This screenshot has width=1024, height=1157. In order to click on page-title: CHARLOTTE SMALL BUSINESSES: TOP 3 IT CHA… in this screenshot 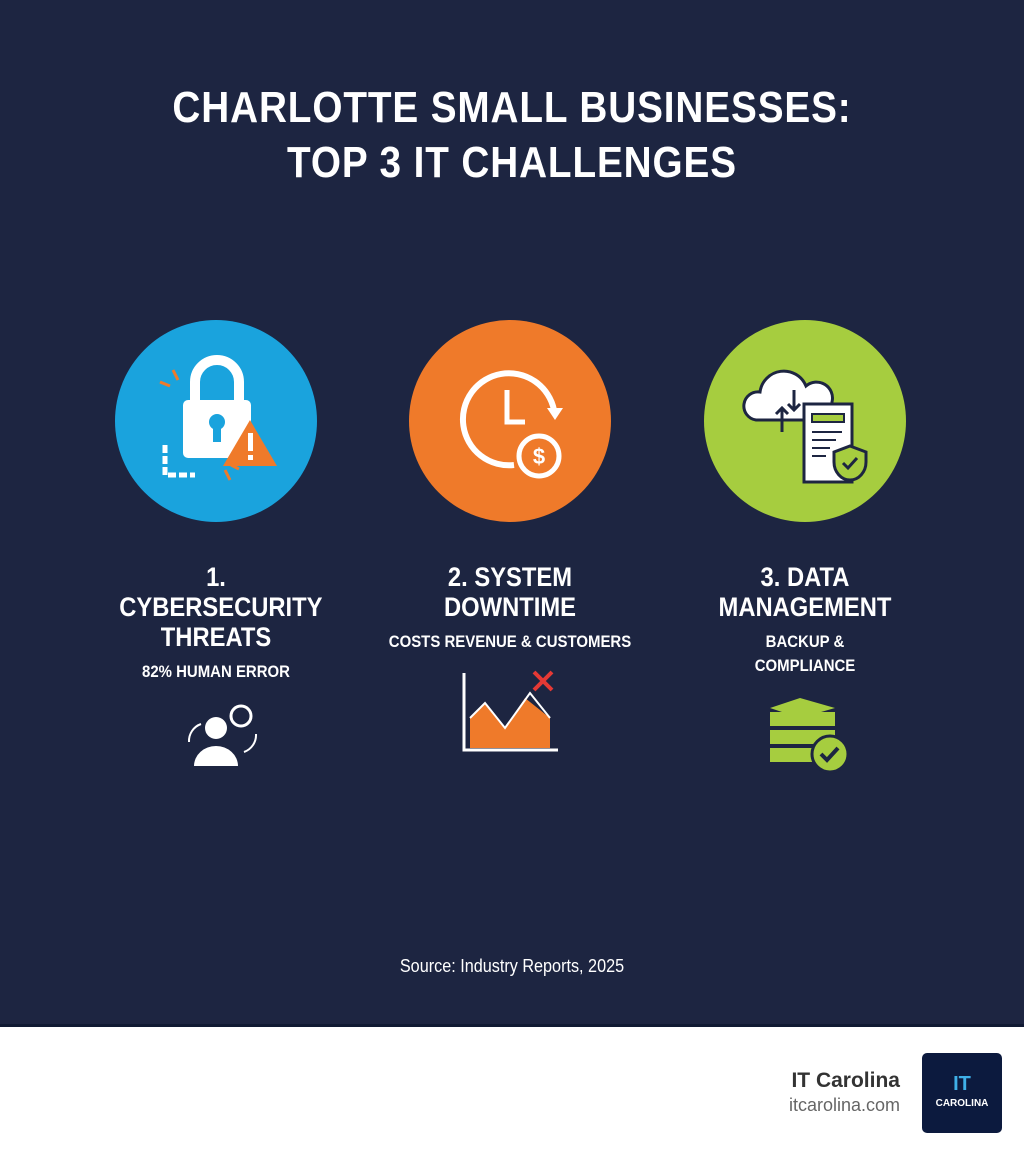, I will do `click(512, 135)`.